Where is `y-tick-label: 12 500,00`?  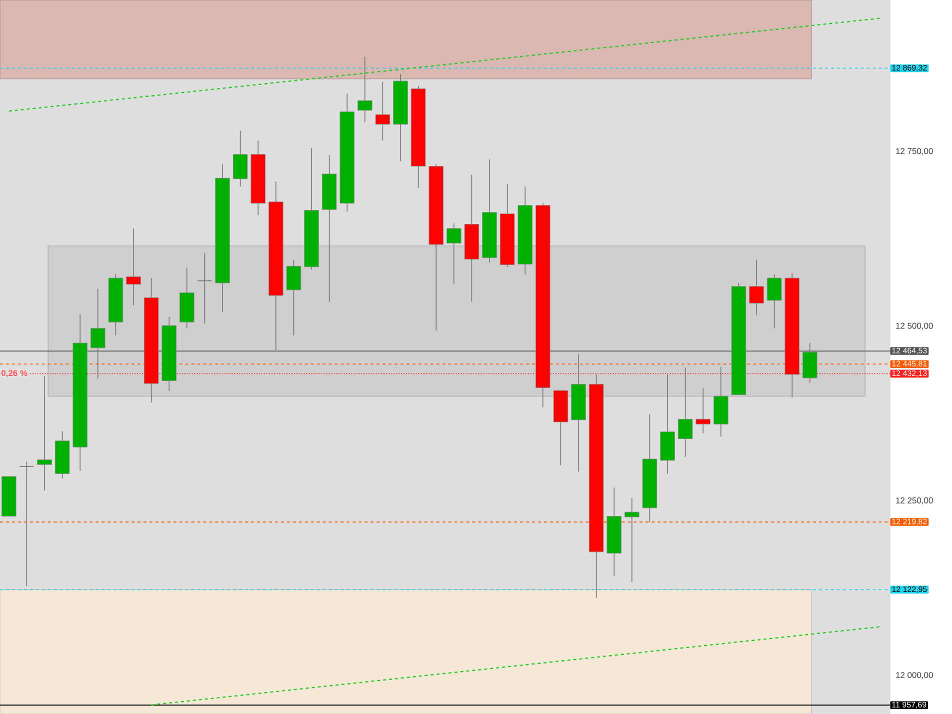 y-tick-label: 12 500,00 is located at coordinates (914, 326).